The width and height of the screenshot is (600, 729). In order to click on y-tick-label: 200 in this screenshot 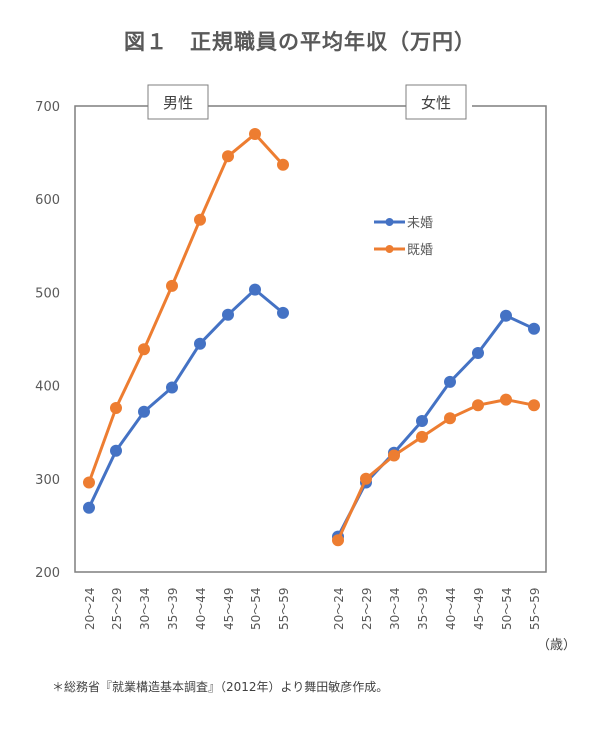, I will do `click(47, 573)`.